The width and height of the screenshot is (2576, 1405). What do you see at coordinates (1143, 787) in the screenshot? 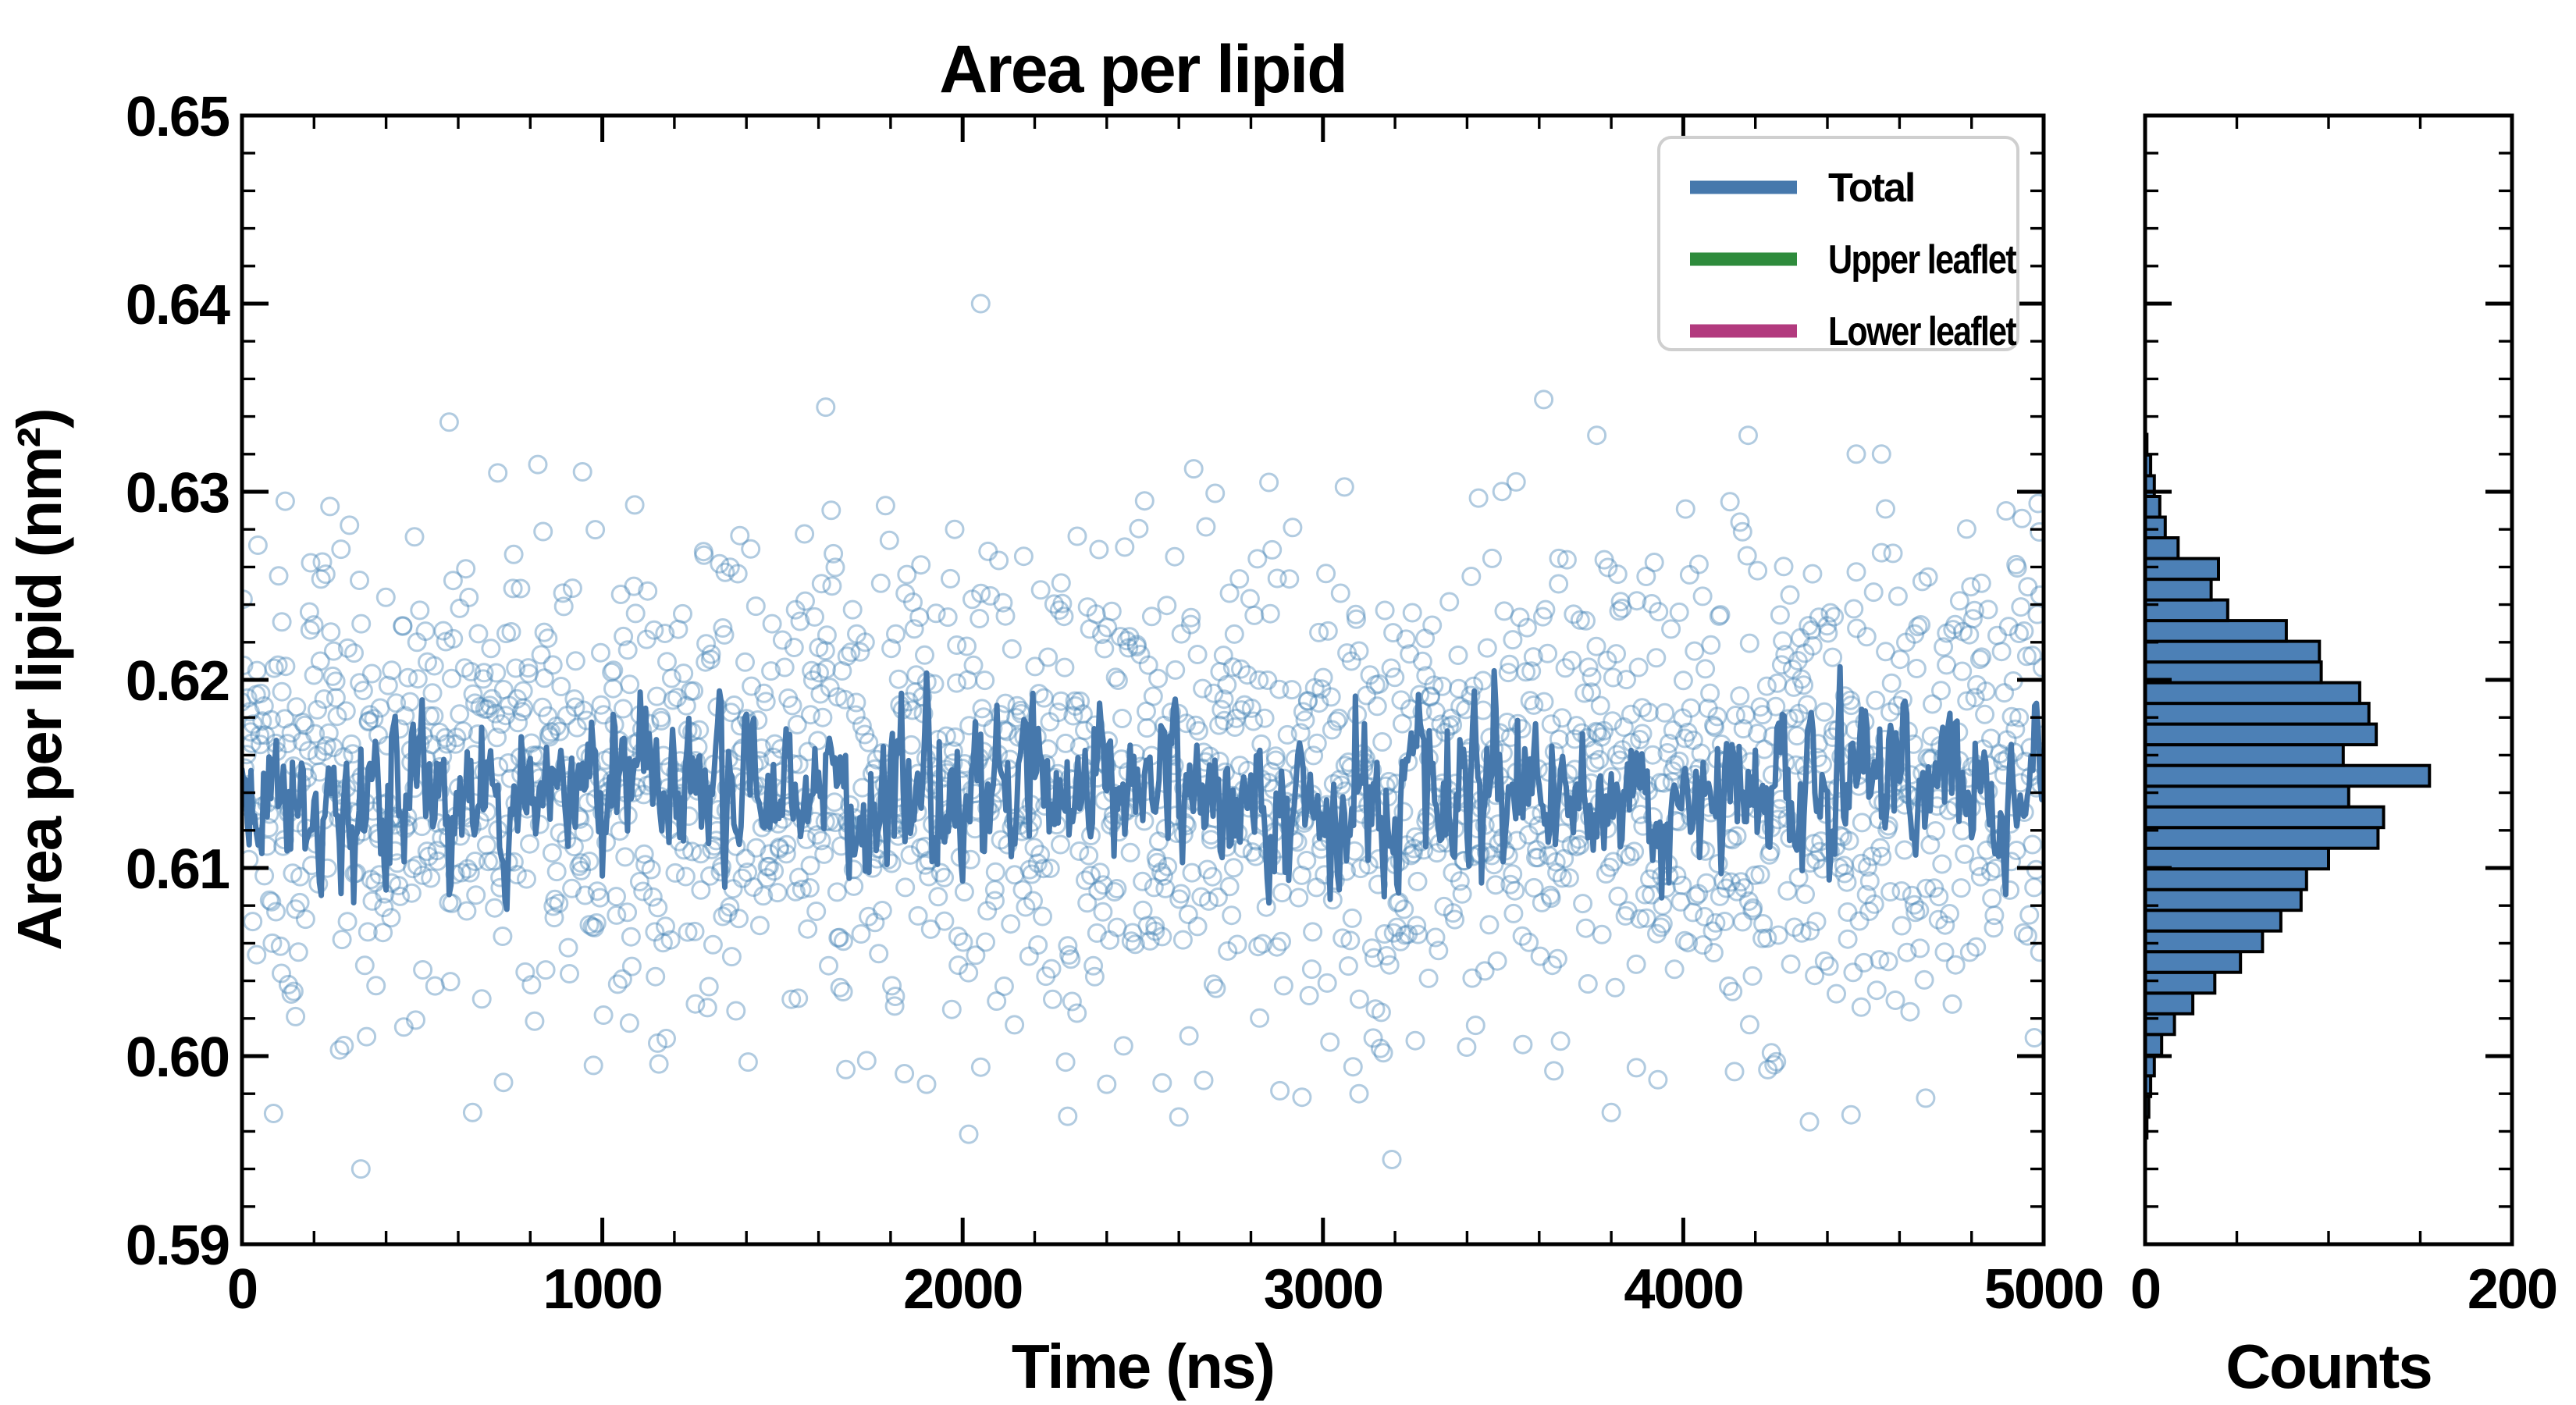
I see `line-series-total` at bounding box center [1143, 787].